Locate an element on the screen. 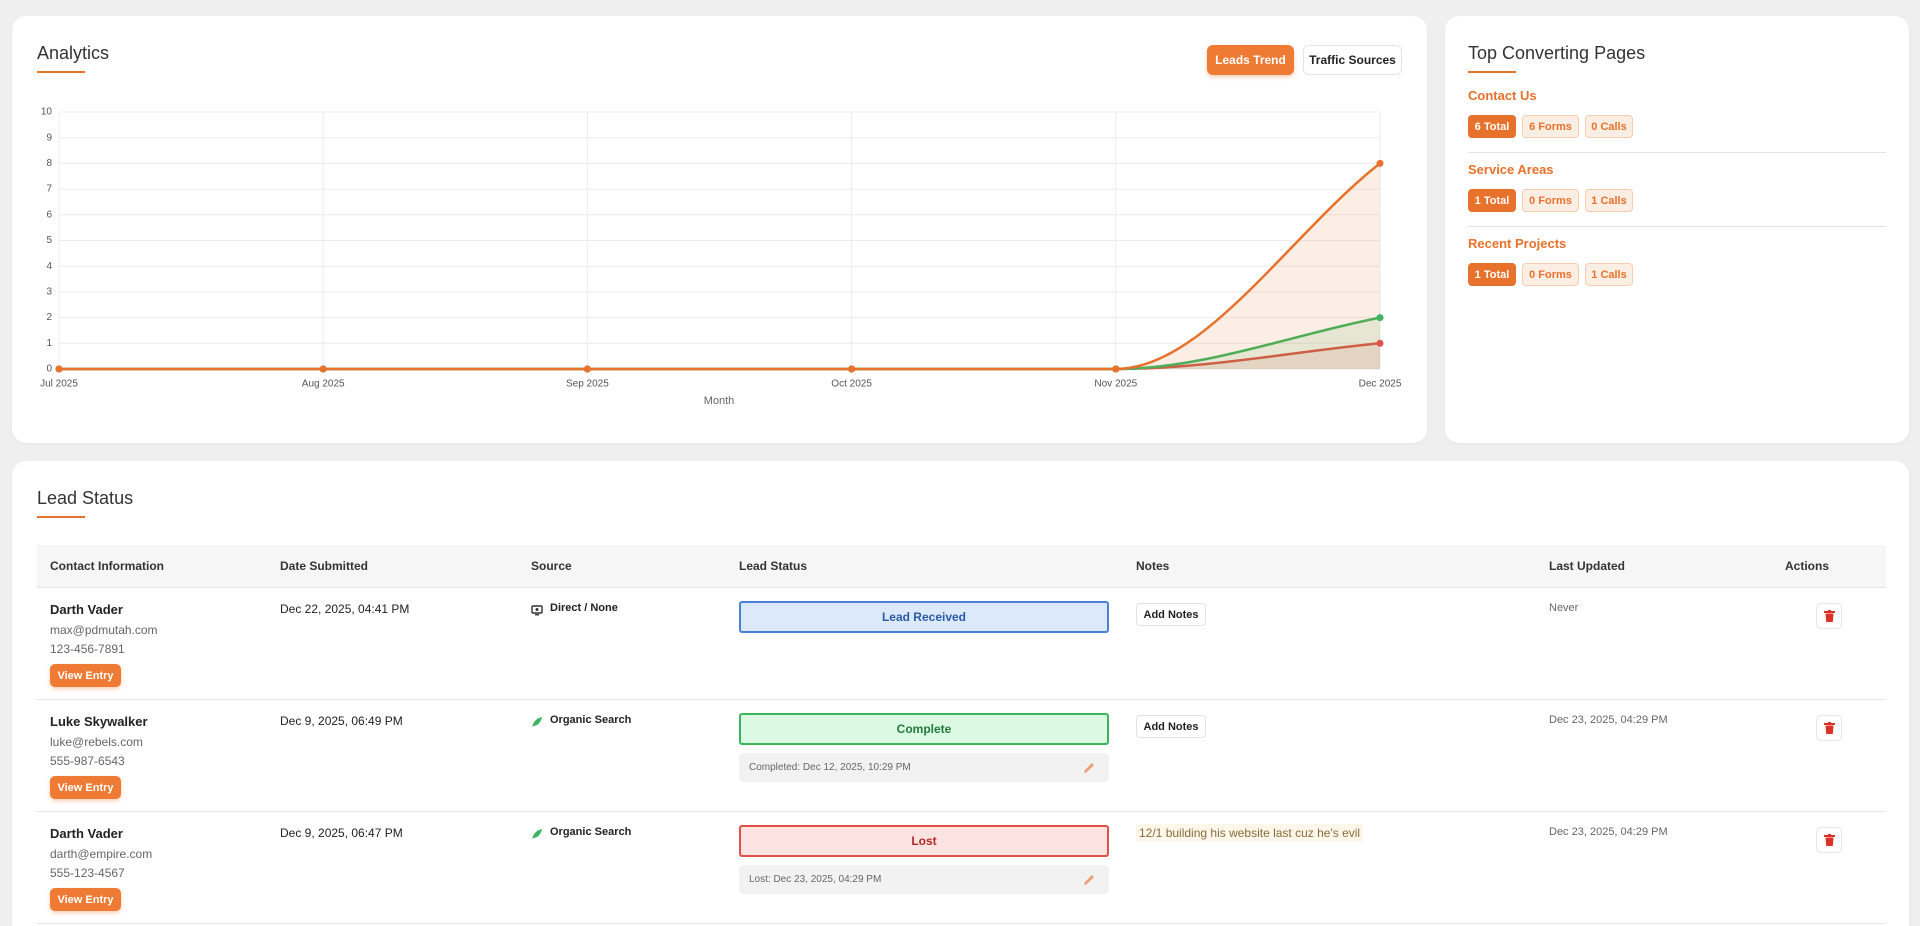  x-tick-label: Sep 2025 is located at coordinates (587, 384).